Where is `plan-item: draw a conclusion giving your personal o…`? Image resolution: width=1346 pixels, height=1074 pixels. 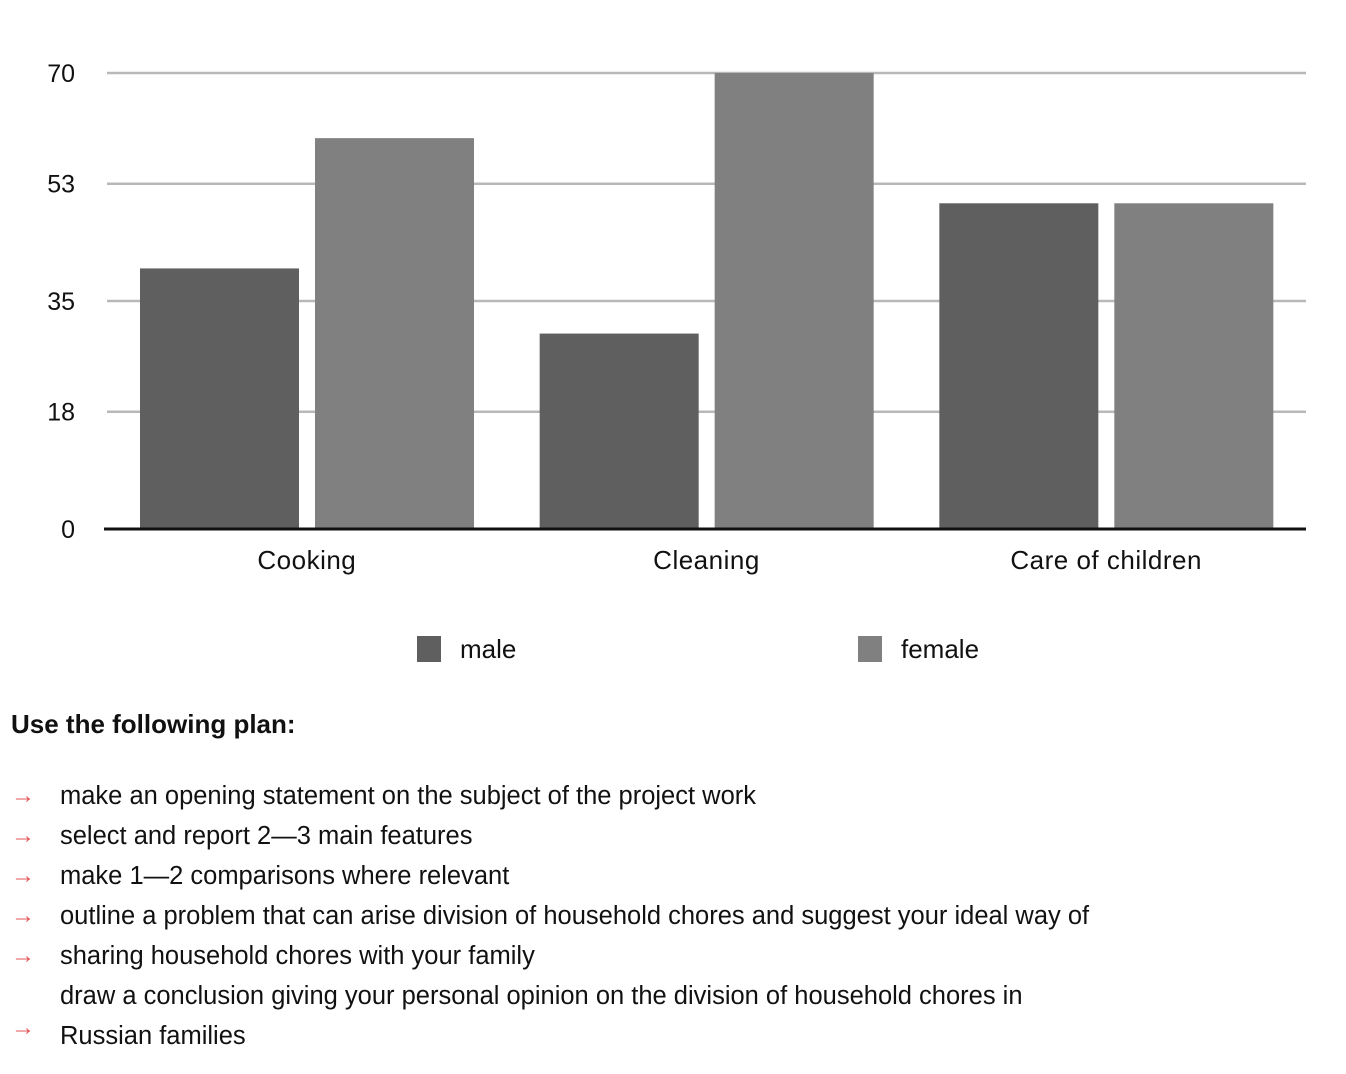 plan-item: draw a conclusion giving your personal o… is located at coordinates (671, 996).